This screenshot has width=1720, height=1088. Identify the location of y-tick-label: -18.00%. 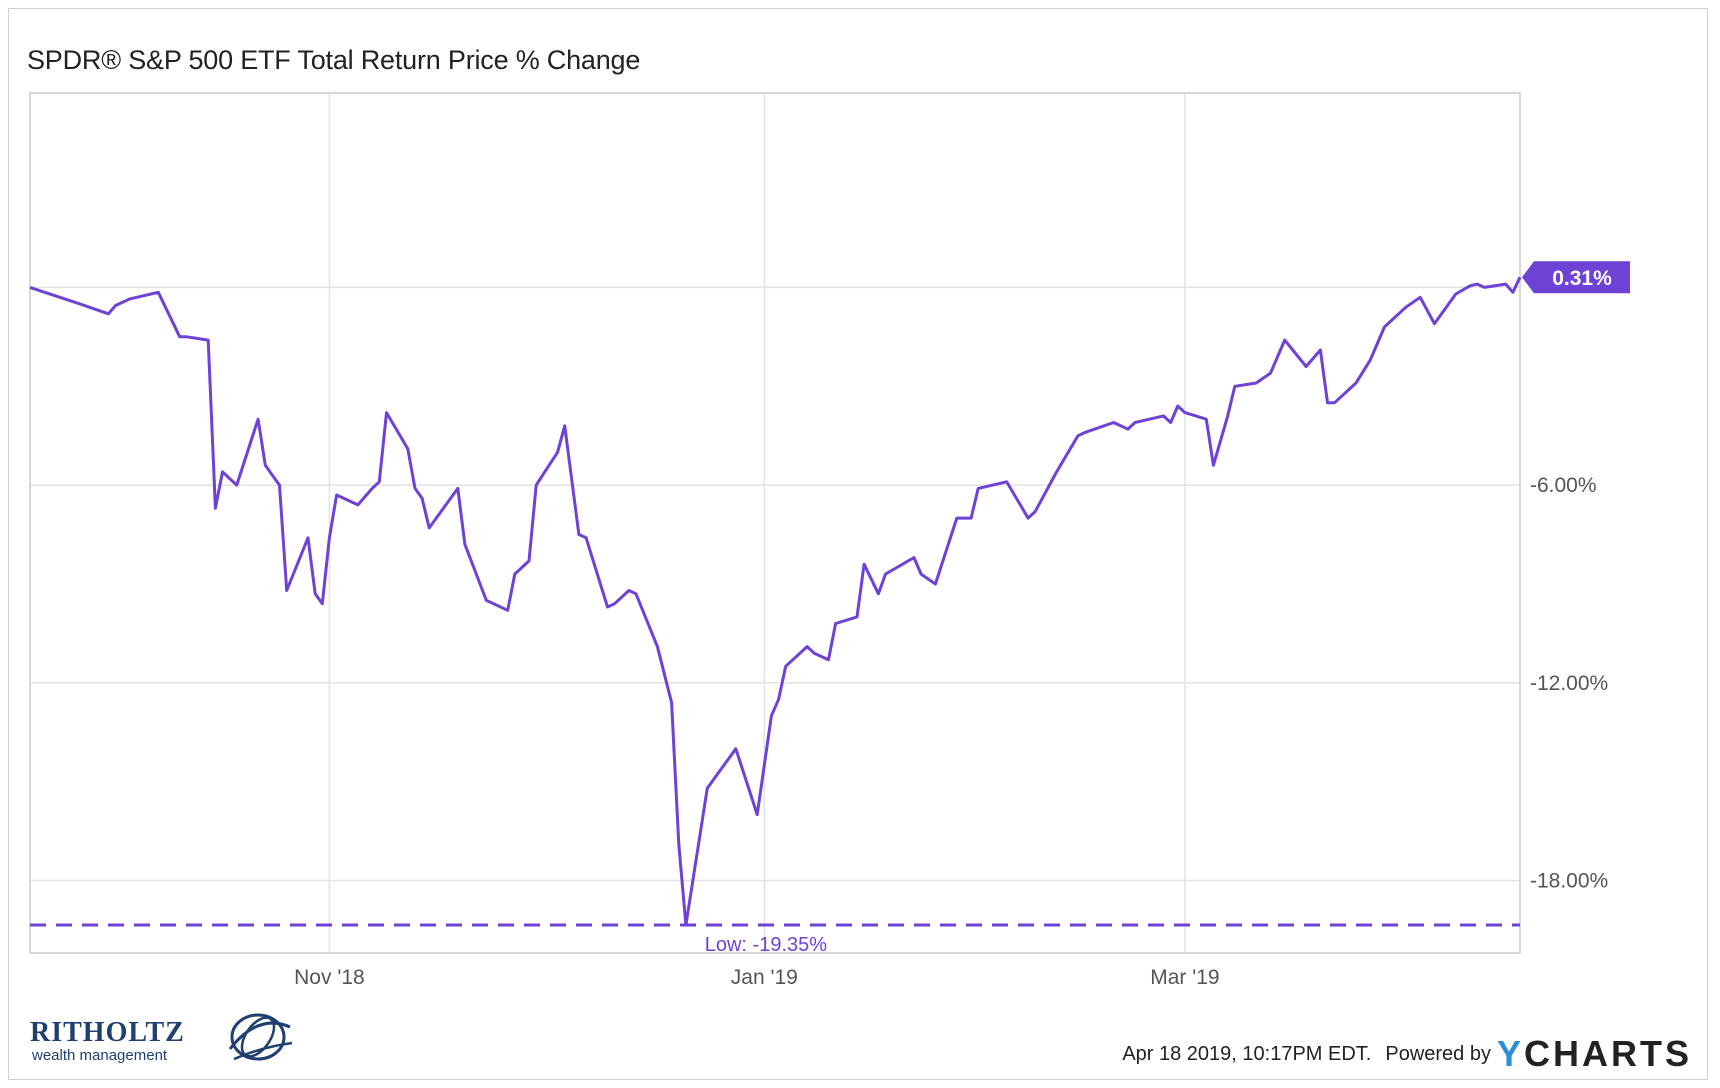
(1569, 881).